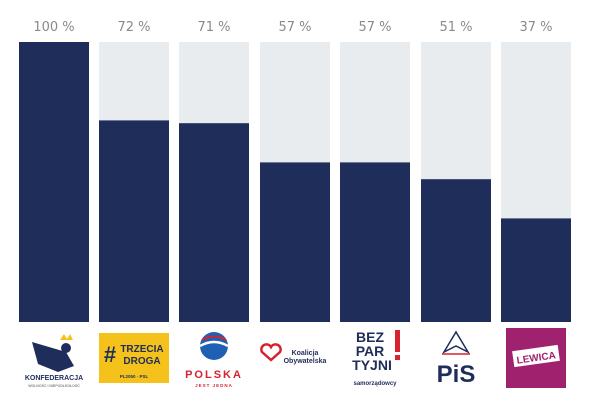 The image size is (590, 404). Describe the element at coordinates (456, 359) in the screenshot. I see `pis-logo: PiS` at that location.